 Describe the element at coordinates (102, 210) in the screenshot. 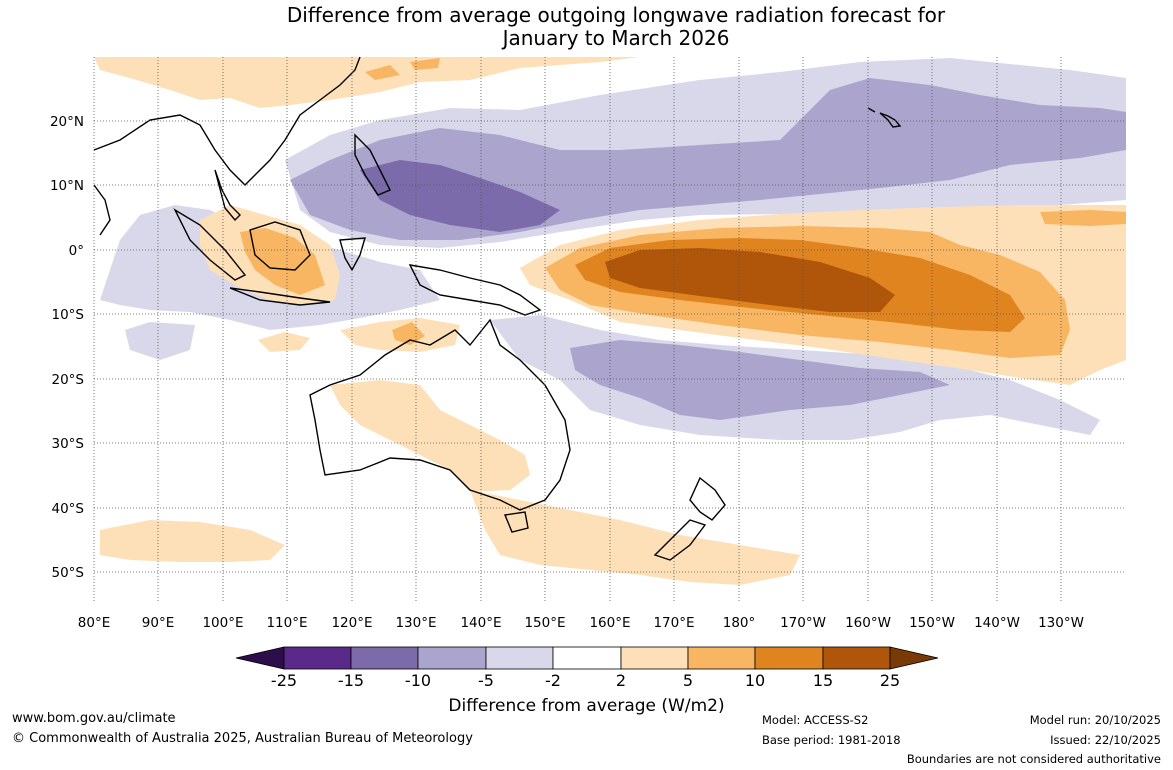

I see `coastline-india` at that location.